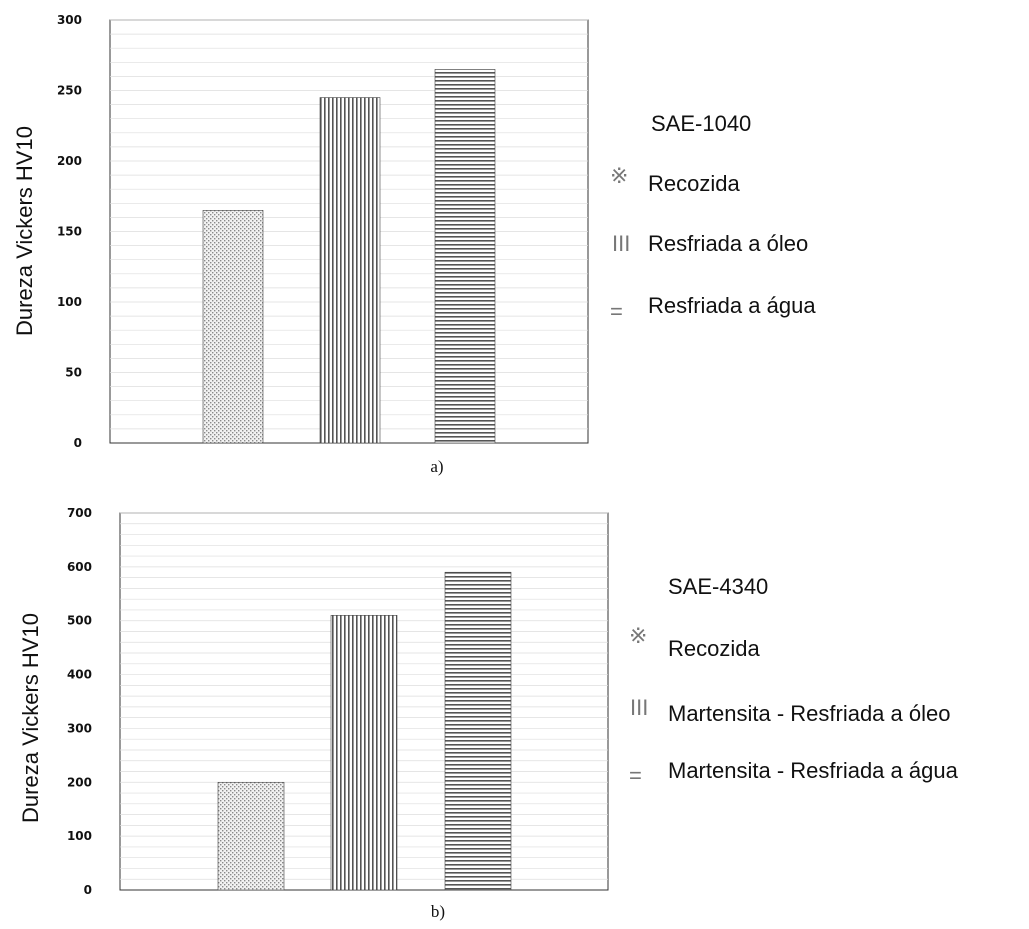 The width and height of the screenshot is (1029, 929). I want to click on y-tick-label: 150, so click(69, 232).